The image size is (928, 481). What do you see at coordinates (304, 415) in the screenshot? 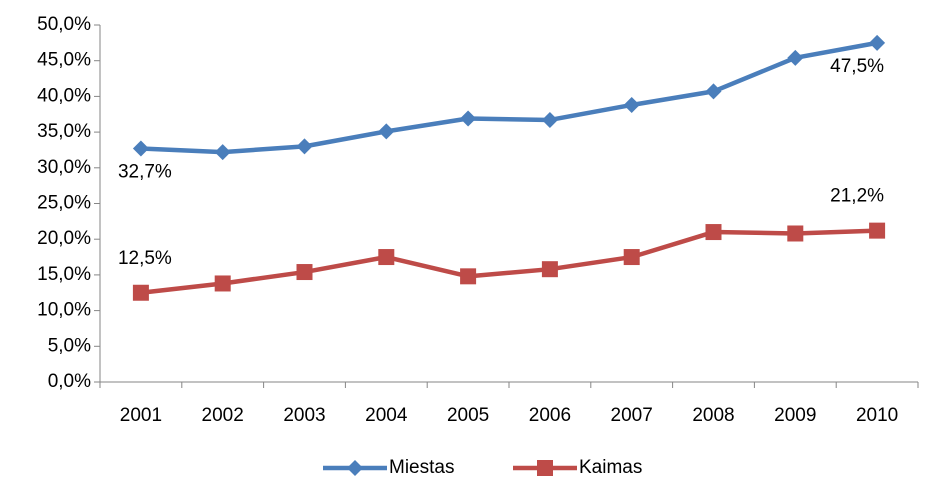
I see `x-tick-label: 2003` at bounding box center [304, 415].